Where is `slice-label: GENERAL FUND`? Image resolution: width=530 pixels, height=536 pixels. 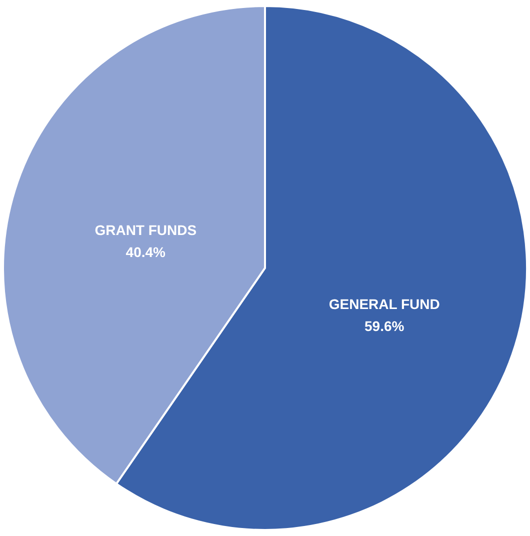 slice-label: GENERAL FUND is located at coordinates (384, 304).